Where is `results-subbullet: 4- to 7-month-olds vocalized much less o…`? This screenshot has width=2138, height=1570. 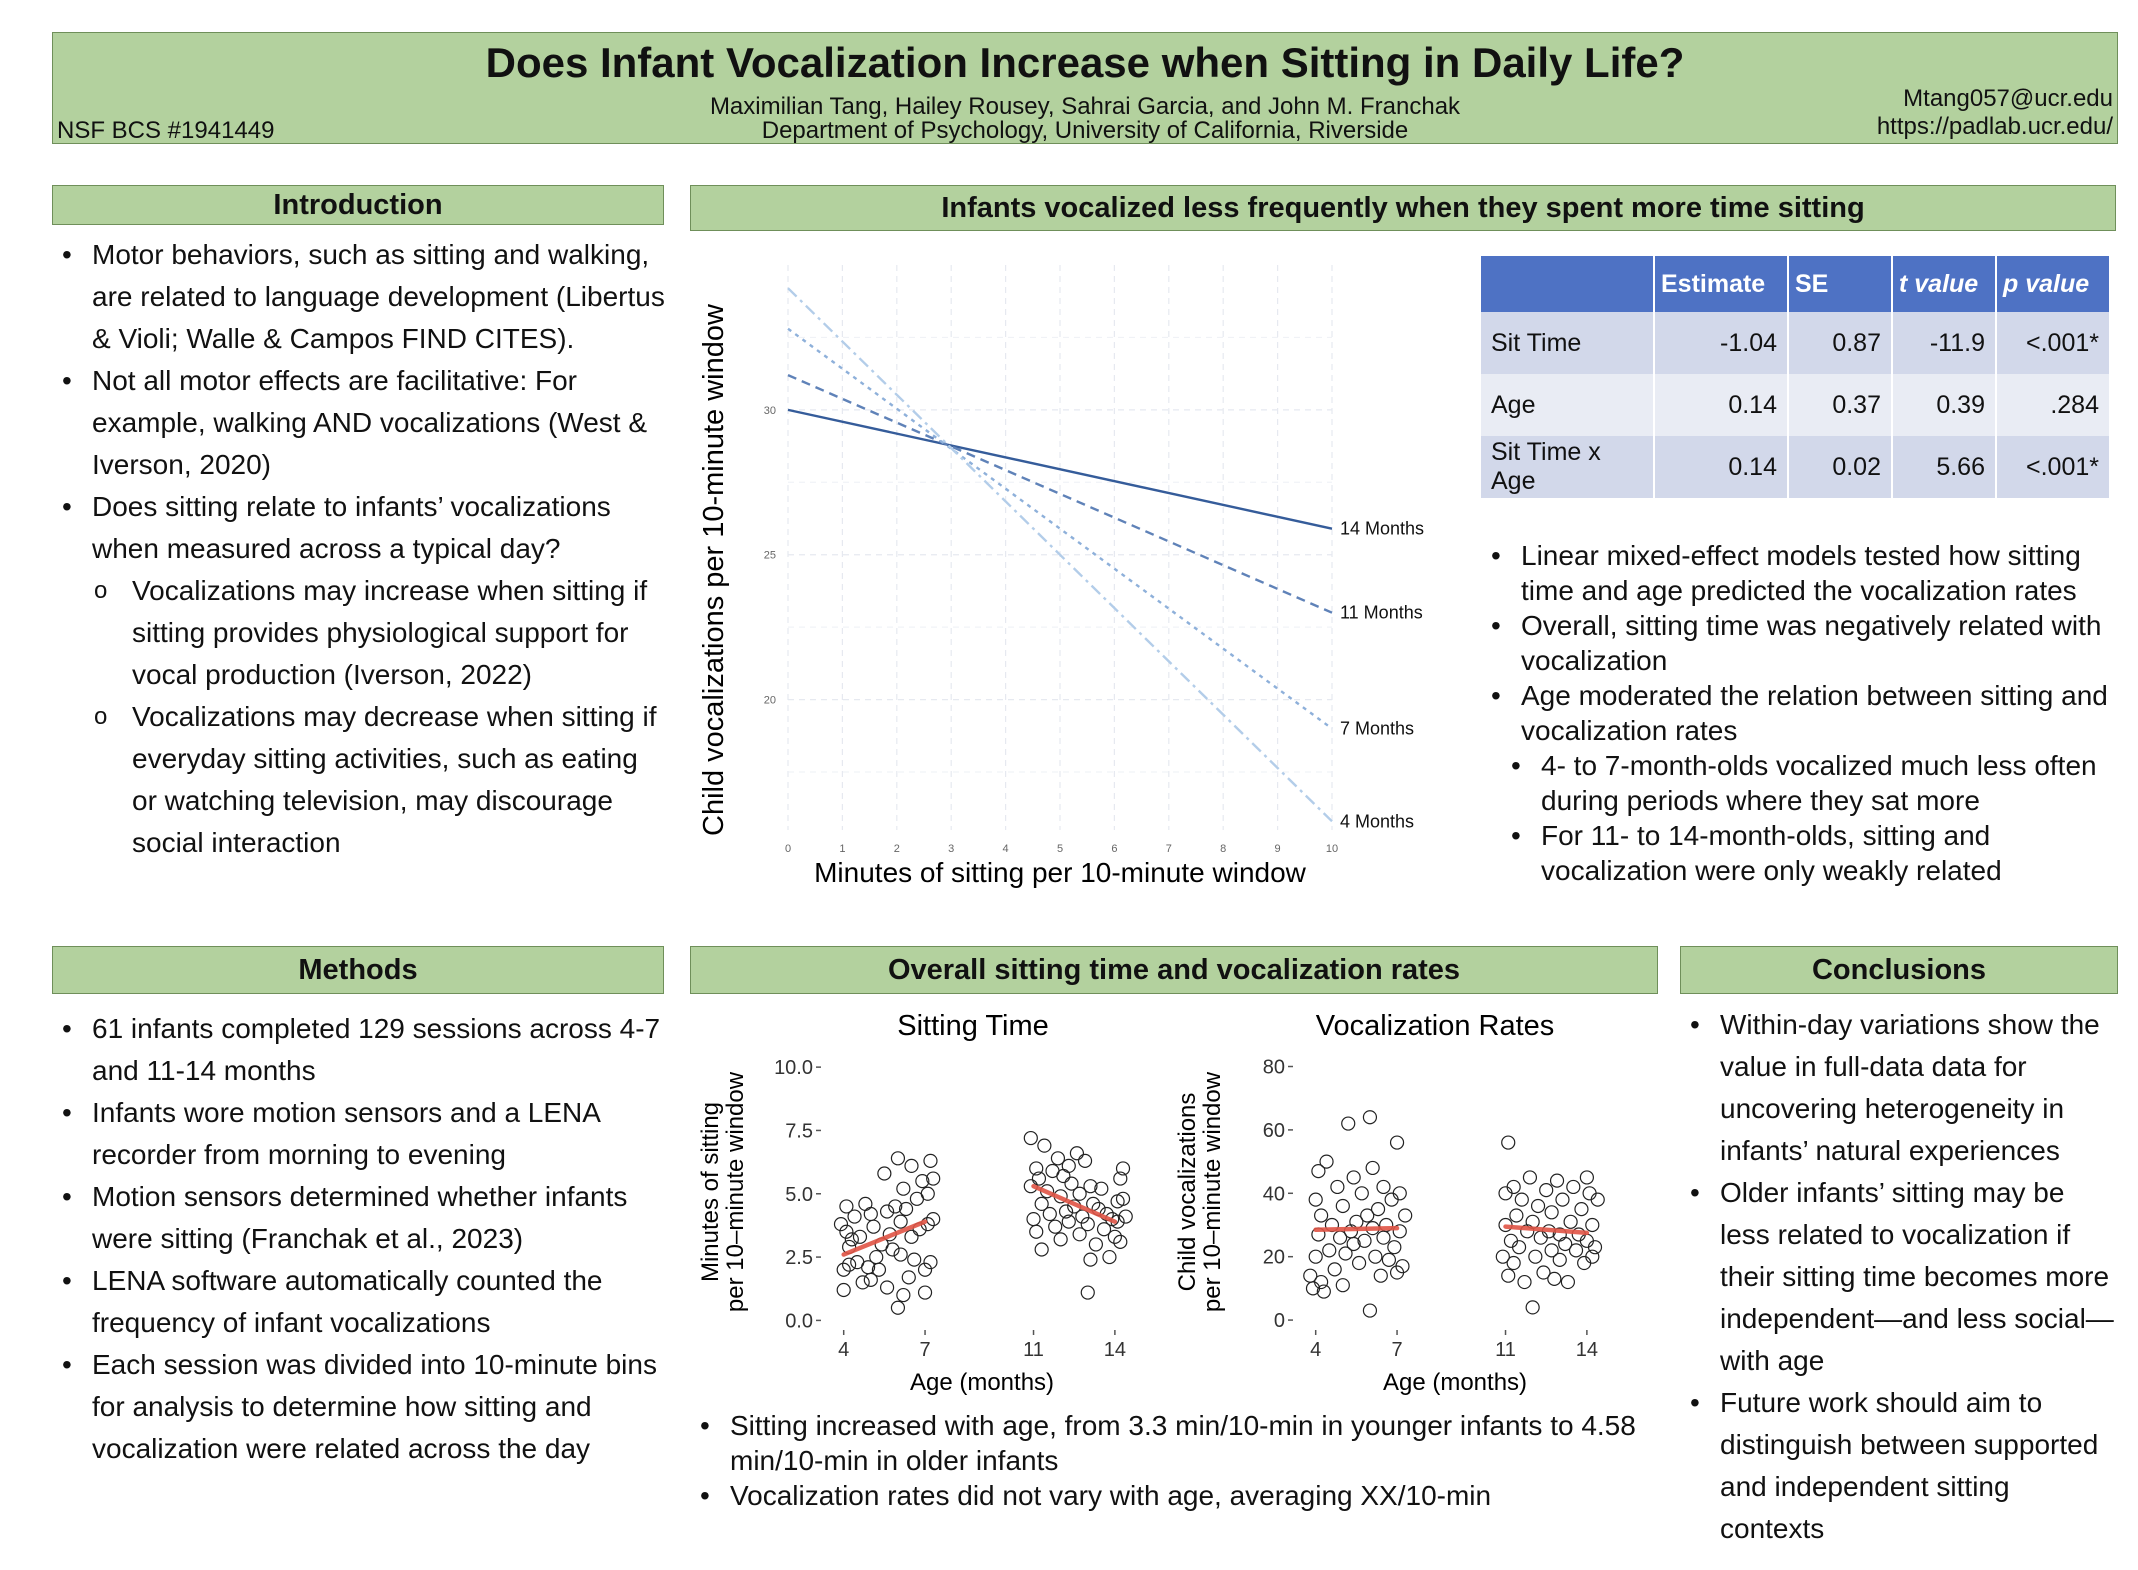 results-subbullet: 4- to 7-month-olds vocalized much less o… is located at coordinates (1811, 783).